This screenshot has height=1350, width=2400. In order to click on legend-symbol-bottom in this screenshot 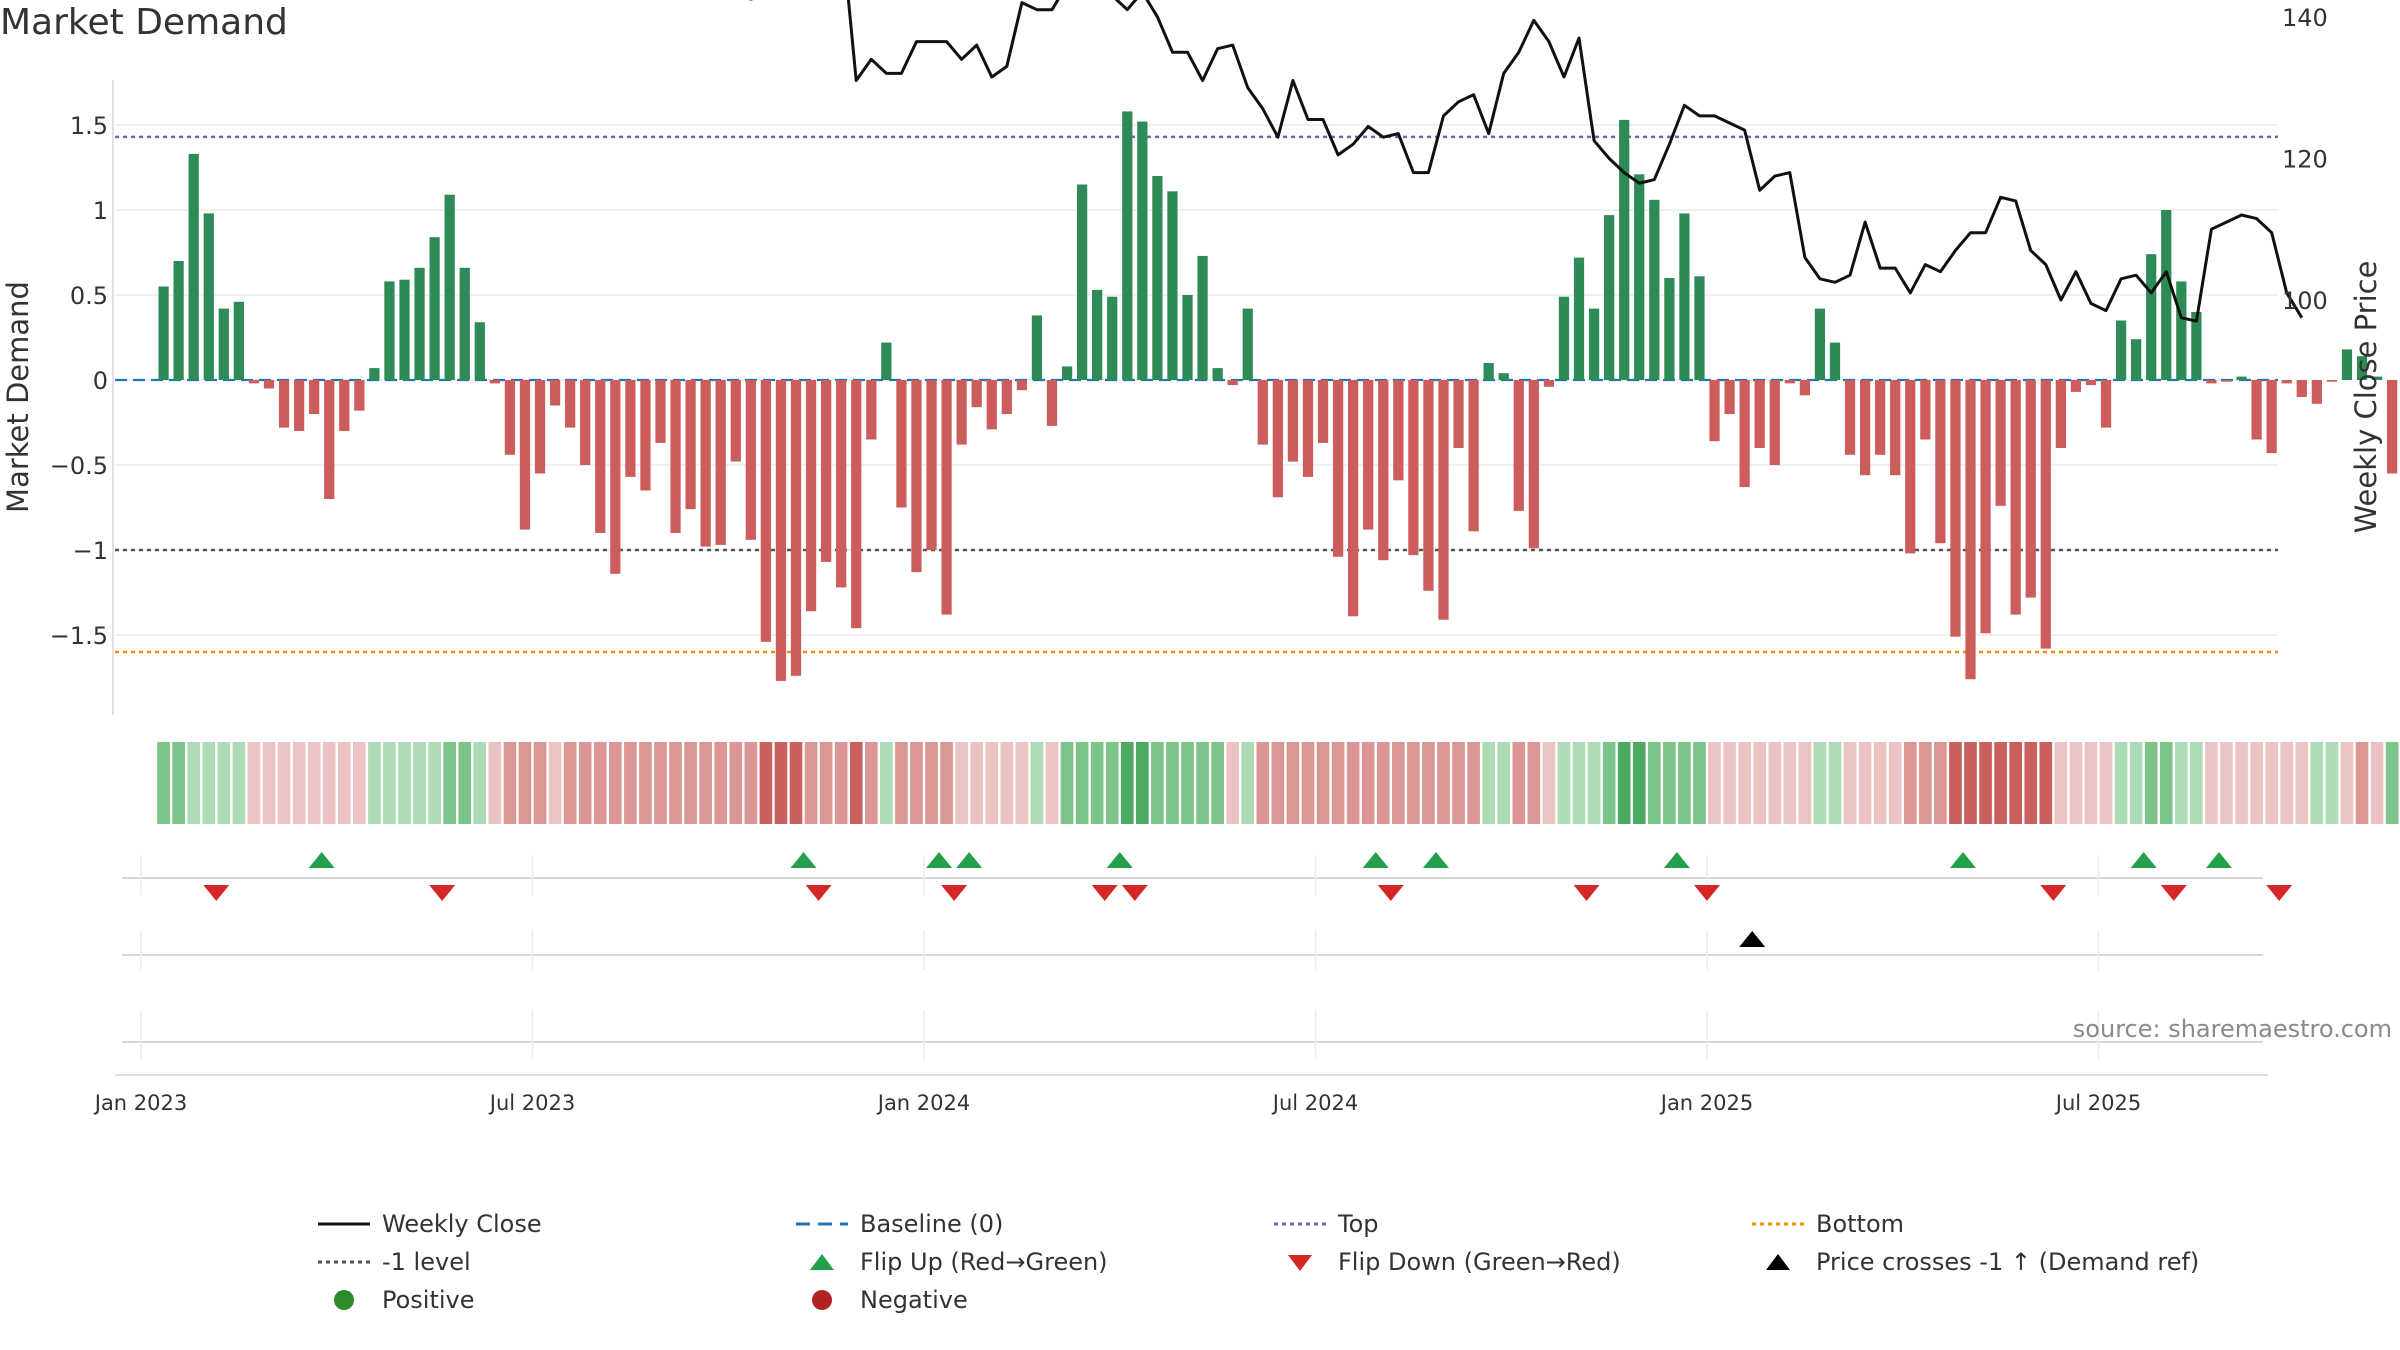, I will do `click(1777, 1224)`.